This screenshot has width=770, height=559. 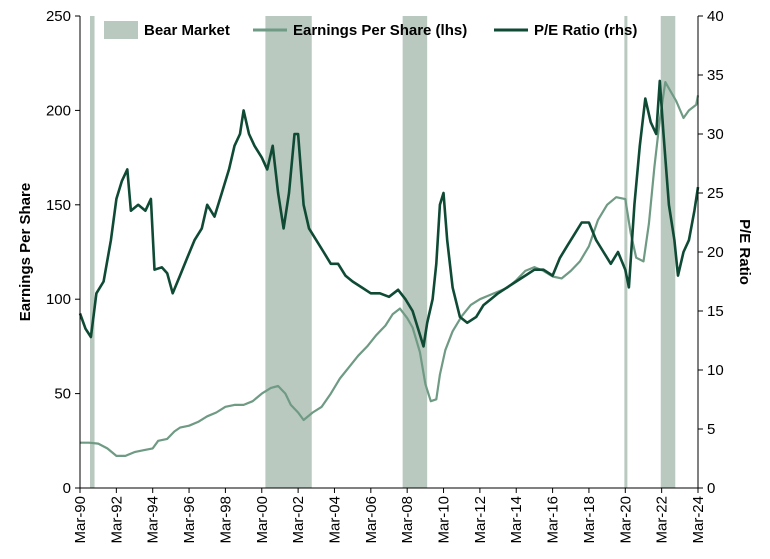 I want to click on x-tick-label: Mar-94, so click(x=153, y=520).